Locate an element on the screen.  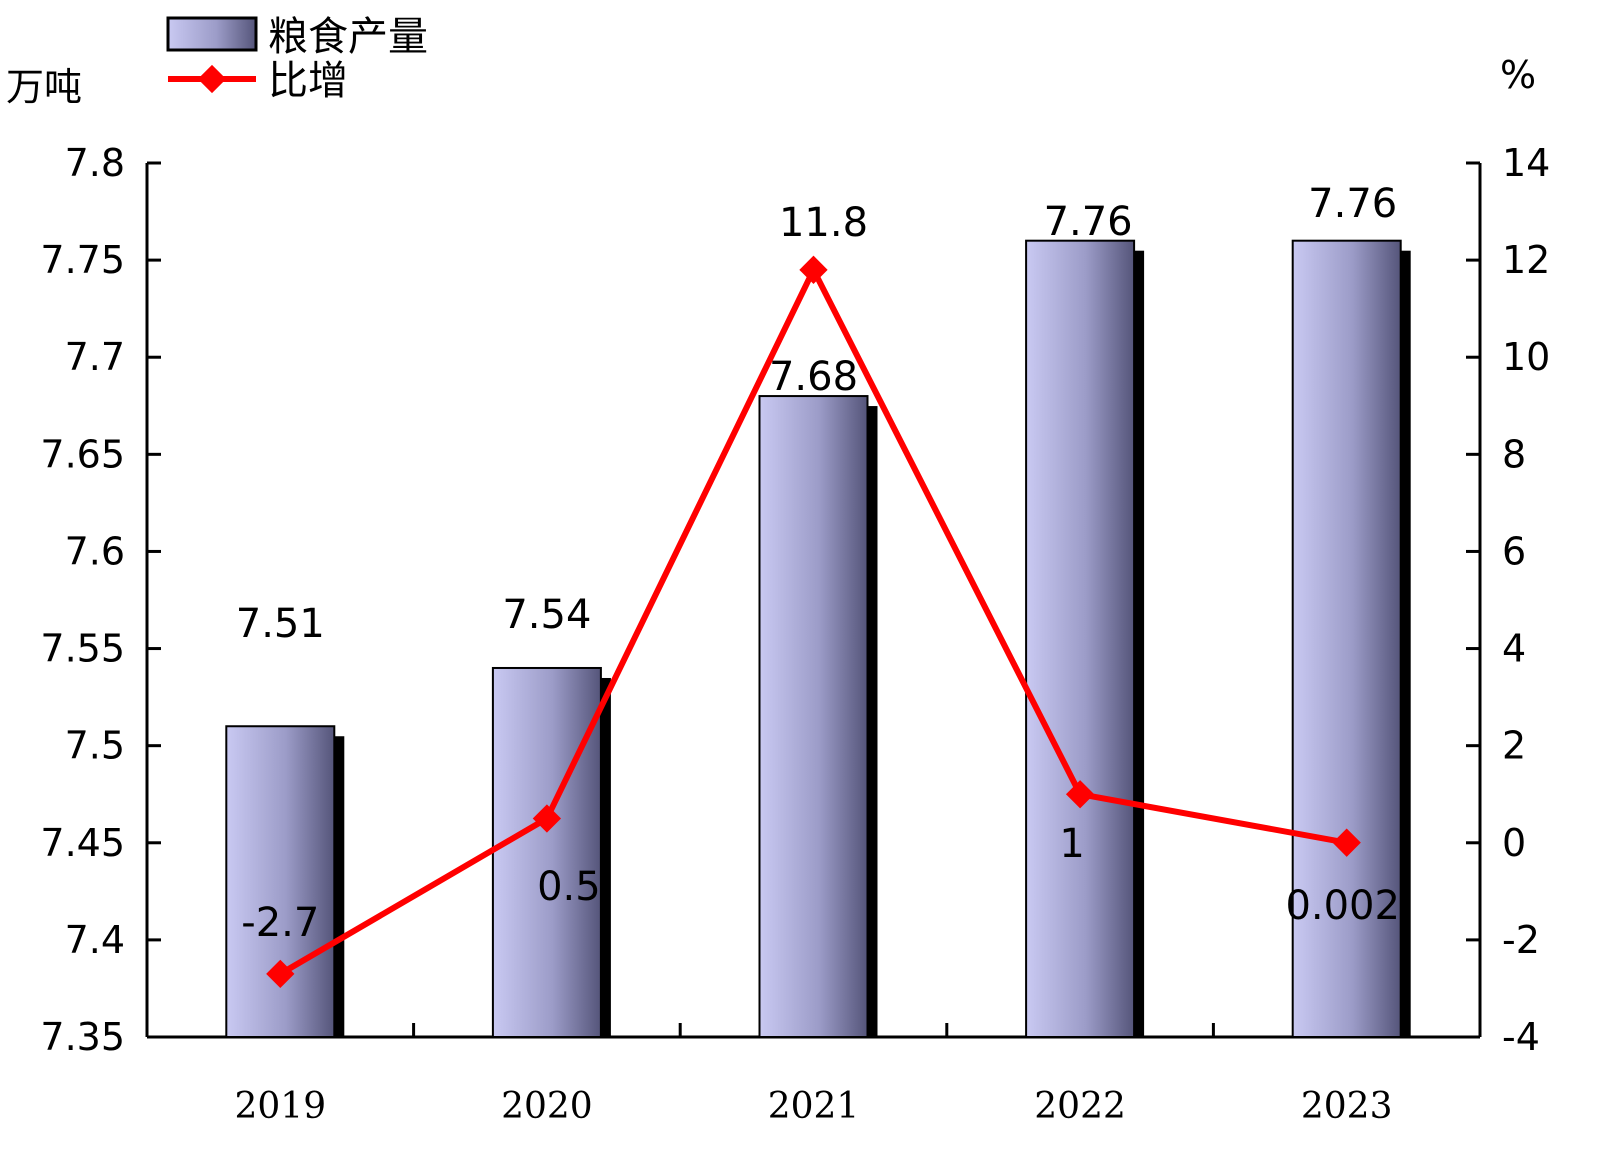
x-tick-label: 2022 is located at coordinates (1080, 1106).